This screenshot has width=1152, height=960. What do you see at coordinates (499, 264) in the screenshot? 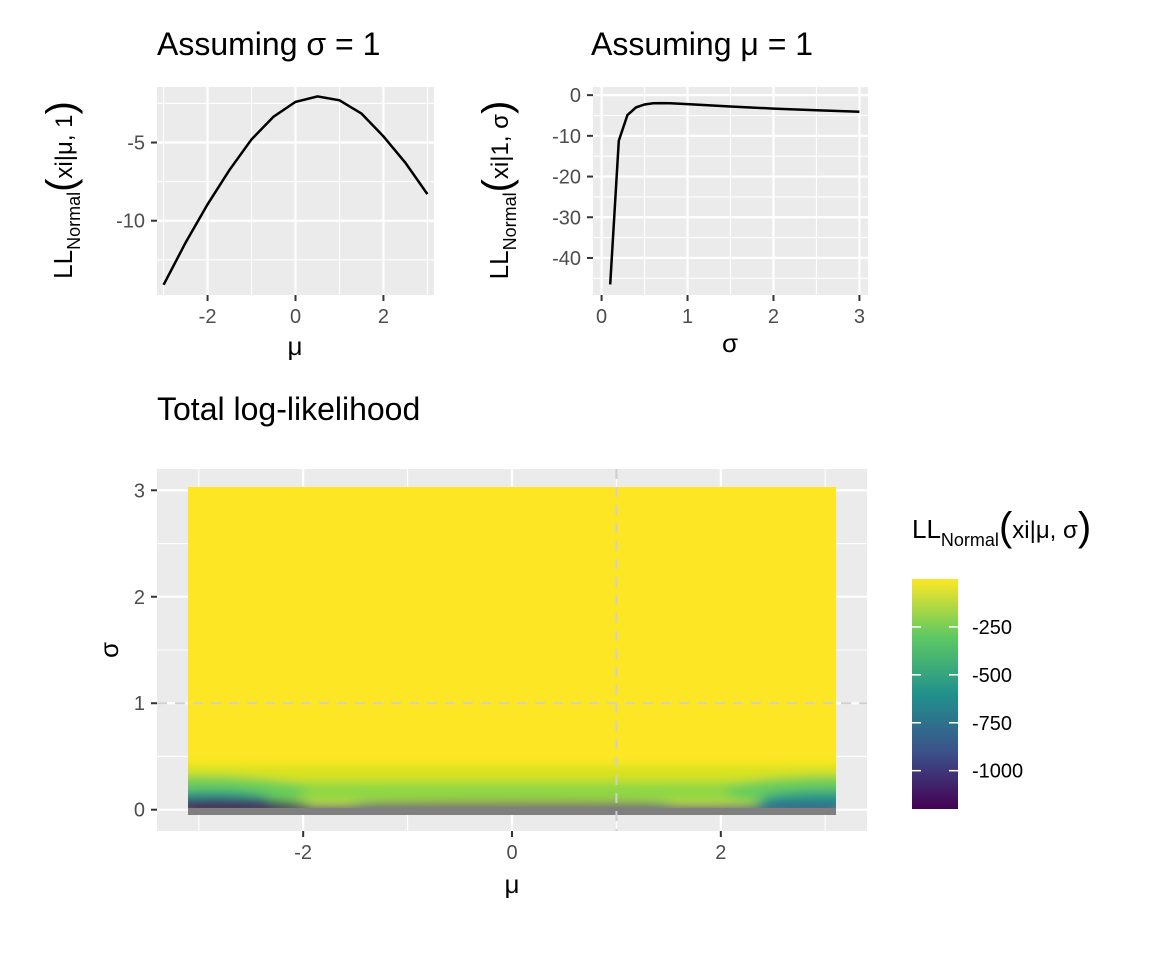
I see `y-label-2-main: LL` at bounding box center [499, 264].